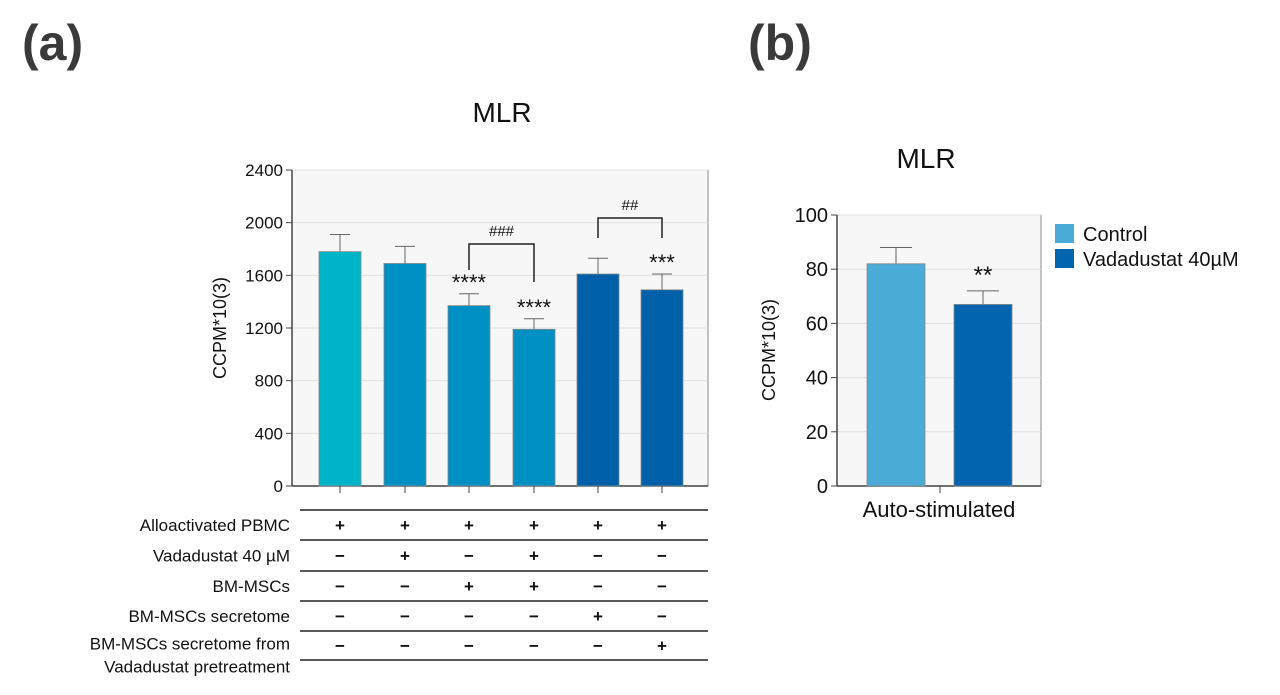 This screenshot has width=1280, height=695. What do you see at coordinates (190, 644) in the screenshot?
I see `condition-label: BM-MSCs secretome from` at bounding box center [190, 644].